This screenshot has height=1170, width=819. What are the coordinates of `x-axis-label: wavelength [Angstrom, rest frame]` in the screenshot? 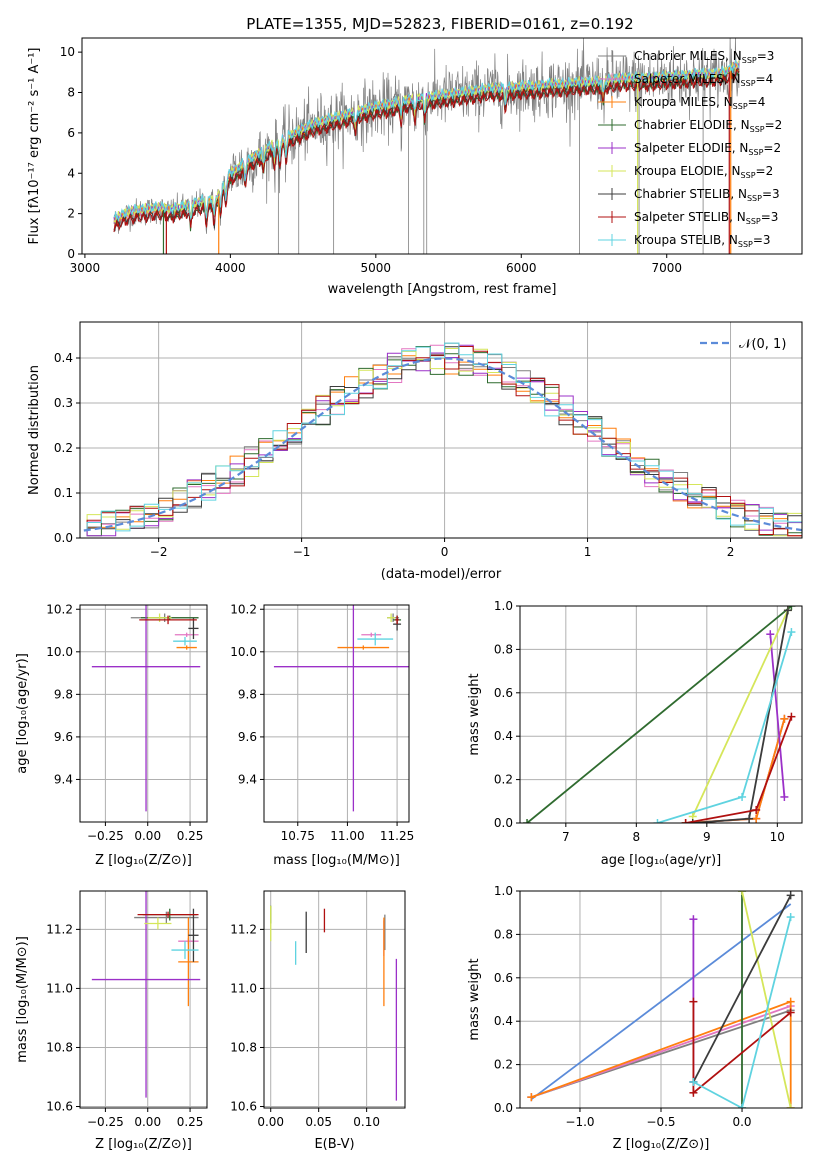 It's located at (442, 289).